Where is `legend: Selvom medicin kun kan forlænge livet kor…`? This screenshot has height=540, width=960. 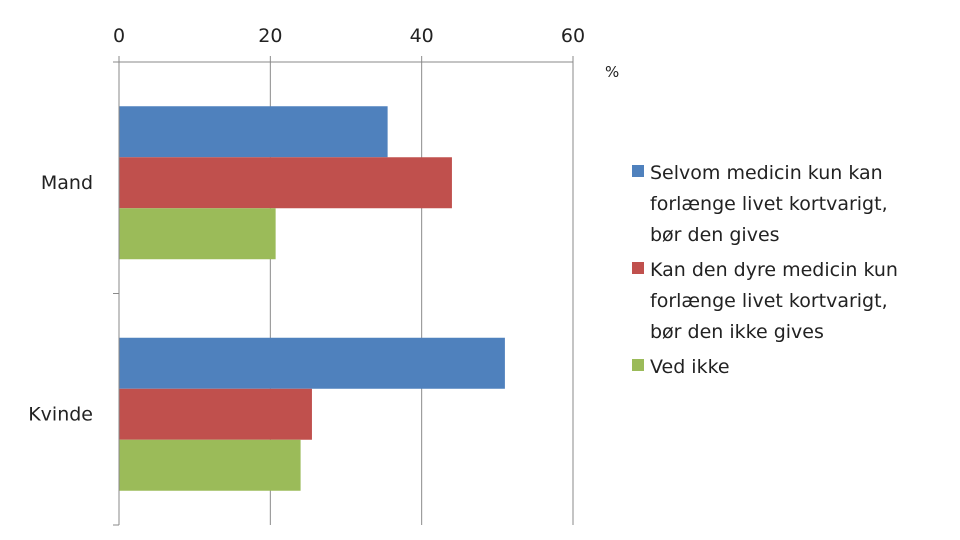 legend: Selvom medicin kun kan forlænge livet kor… is located at coordinates (765, 270).